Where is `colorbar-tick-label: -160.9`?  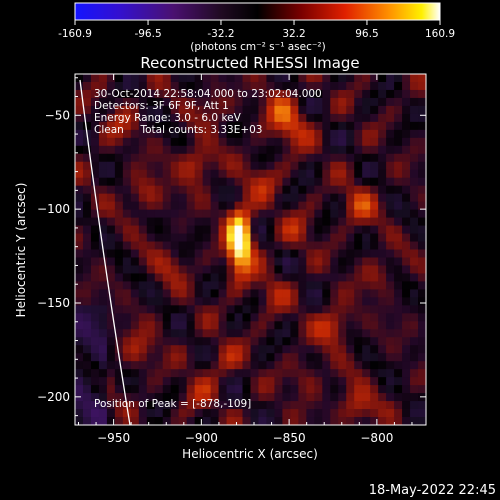
colorbar-tick-label: -160.9 is located at coordinates (75, 34).